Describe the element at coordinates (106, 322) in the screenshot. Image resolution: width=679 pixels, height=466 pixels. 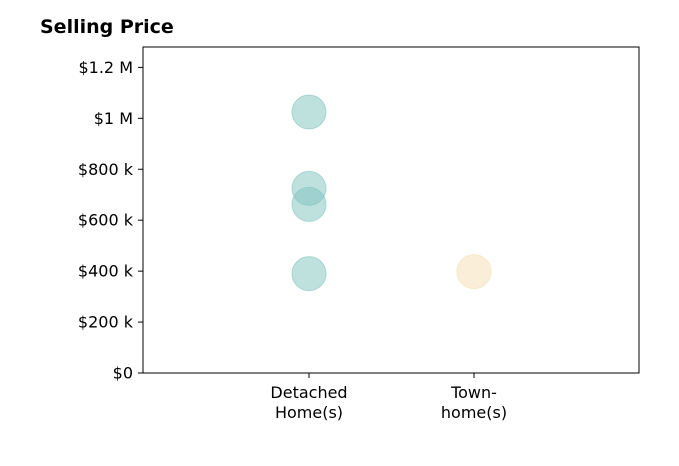
I see `y-tick-label: $200 k` at that location.